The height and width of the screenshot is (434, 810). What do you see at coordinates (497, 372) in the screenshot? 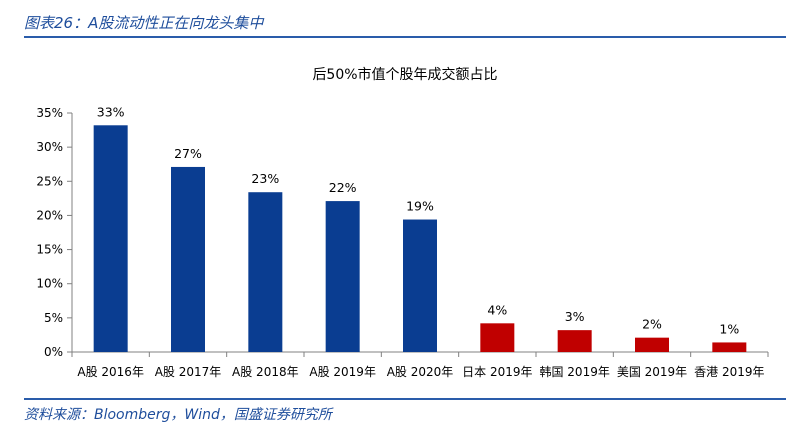
I see `x-tick-label: 日本 2019年` at bounding box center [497, 372].